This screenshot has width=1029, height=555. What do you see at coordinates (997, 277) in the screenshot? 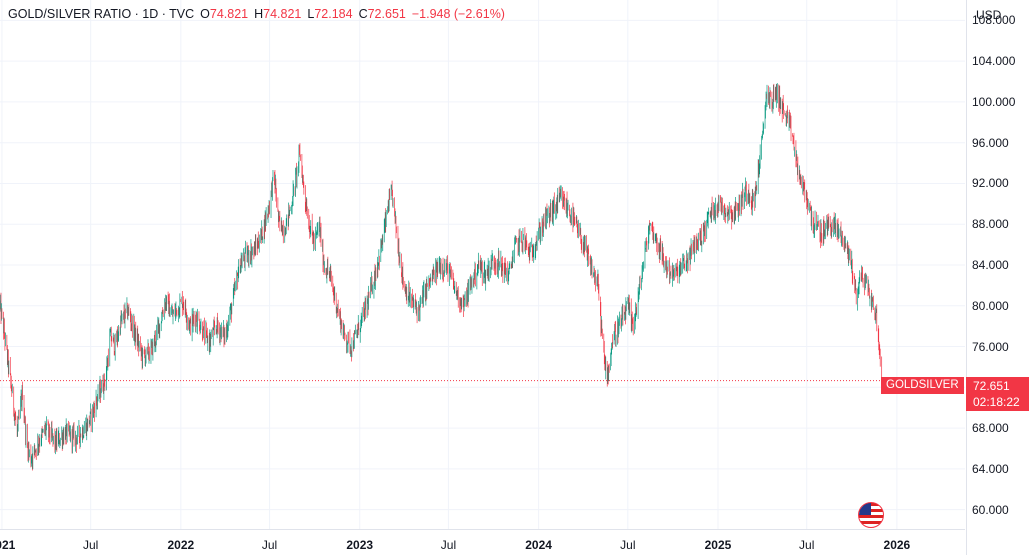
I see `price-axis` at bounding box center [997, 277].